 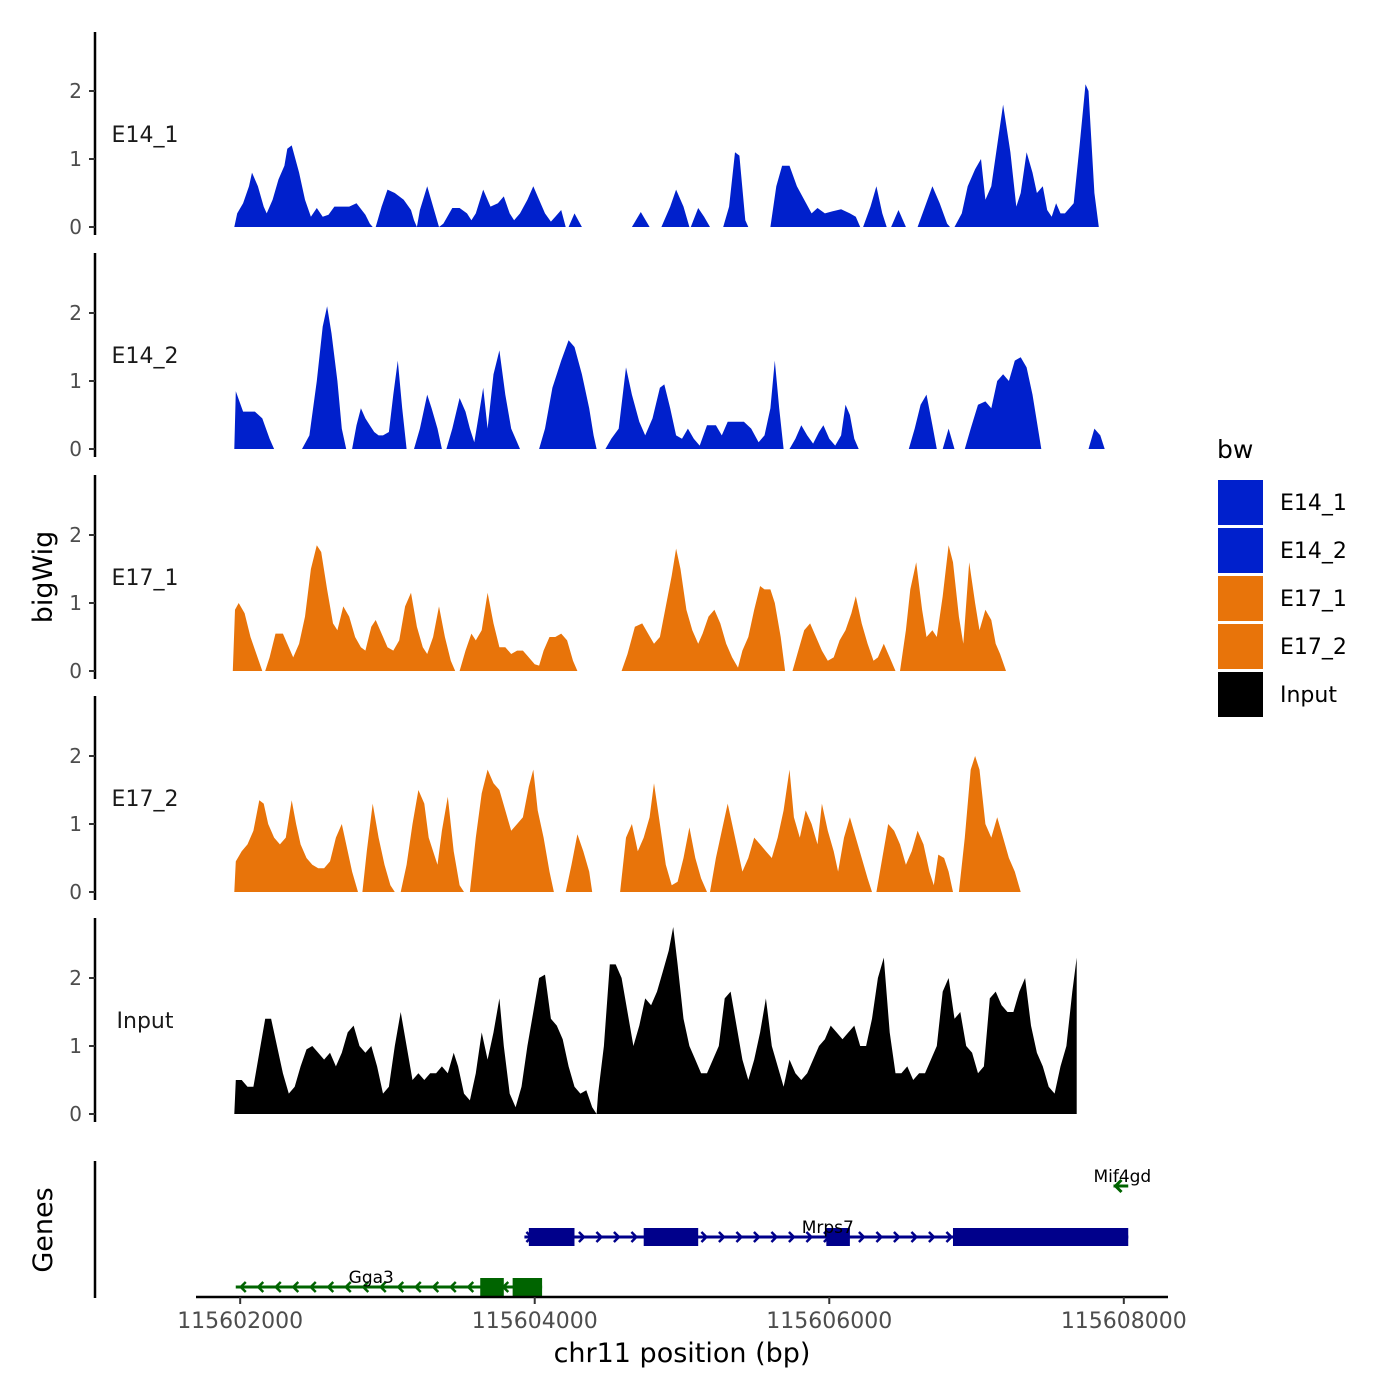 What do you see at coordinates (1313, 647) in the screenshot?
I see `legend-label: E17_2` at bounding box center [1313, 647].